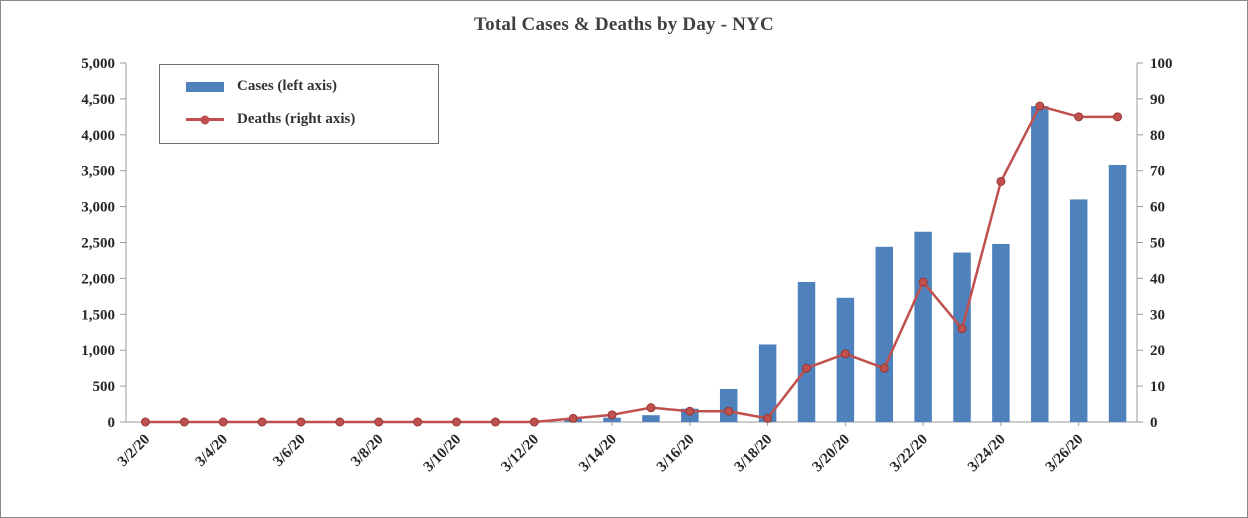  Describe the element at coordinates (831, 454) in the screenshot. I see `x-tick-label: 3/20/20` at that location.